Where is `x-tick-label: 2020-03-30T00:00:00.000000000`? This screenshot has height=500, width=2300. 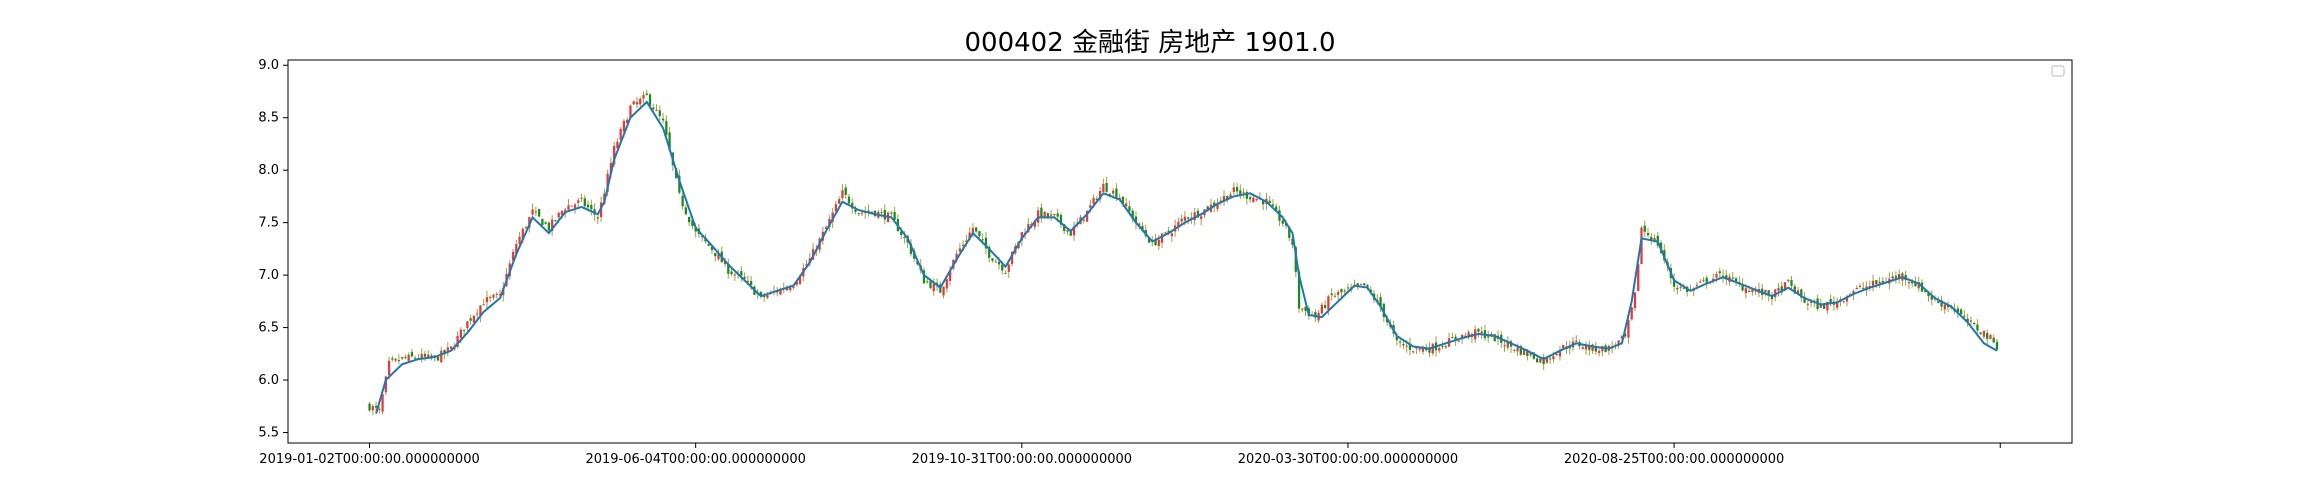 x-tick-label: 2020-03-30T00:00:00.000000000 is located at coordinates (1348, 459).